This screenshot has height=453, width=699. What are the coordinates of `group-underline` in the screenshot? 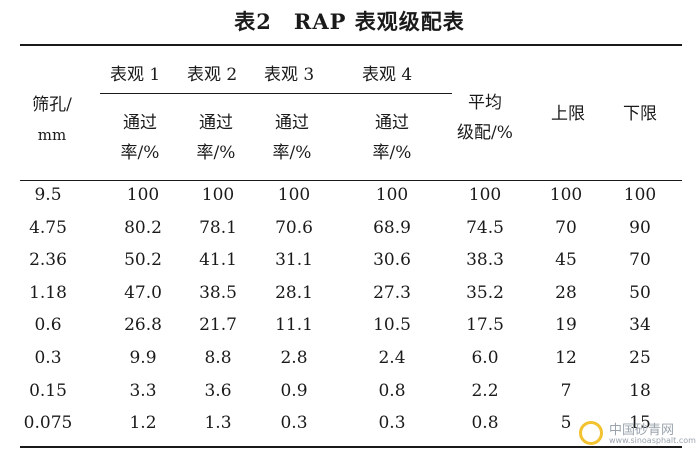 It's located at (276, 93).